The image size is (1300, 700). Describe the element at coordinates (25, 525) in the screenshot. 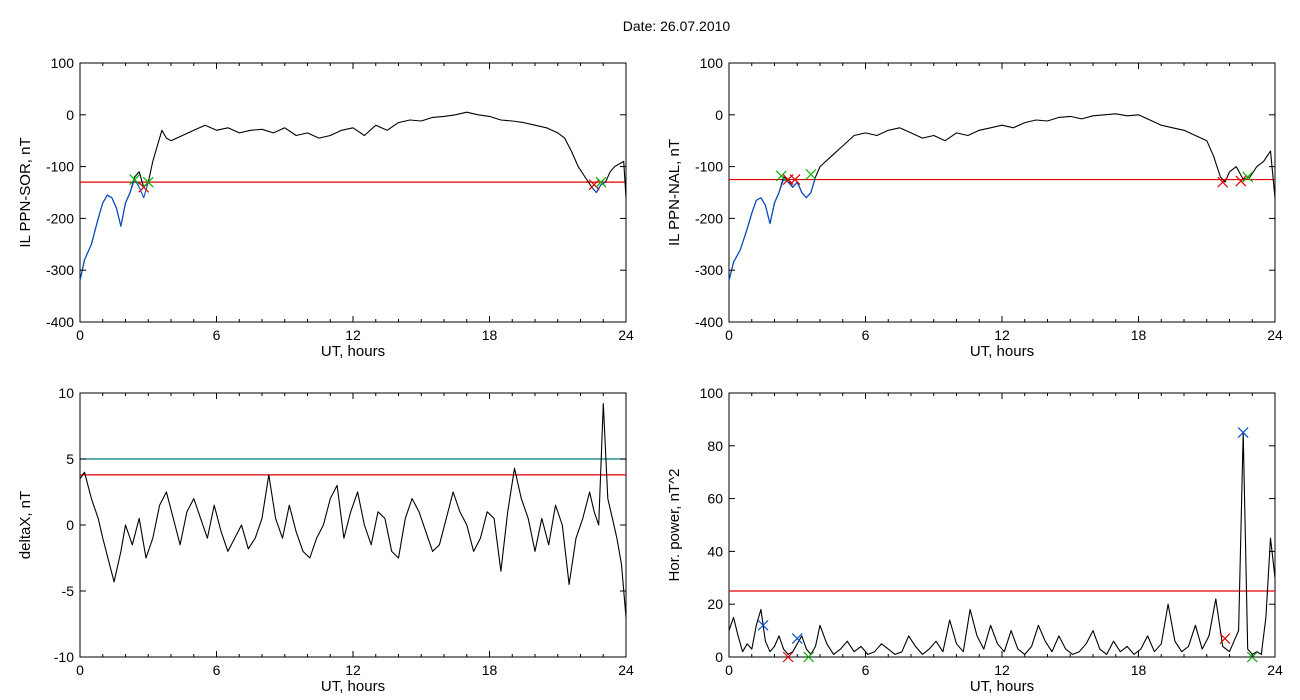

I see `y-axis-label: deltaX, nT` at that location.